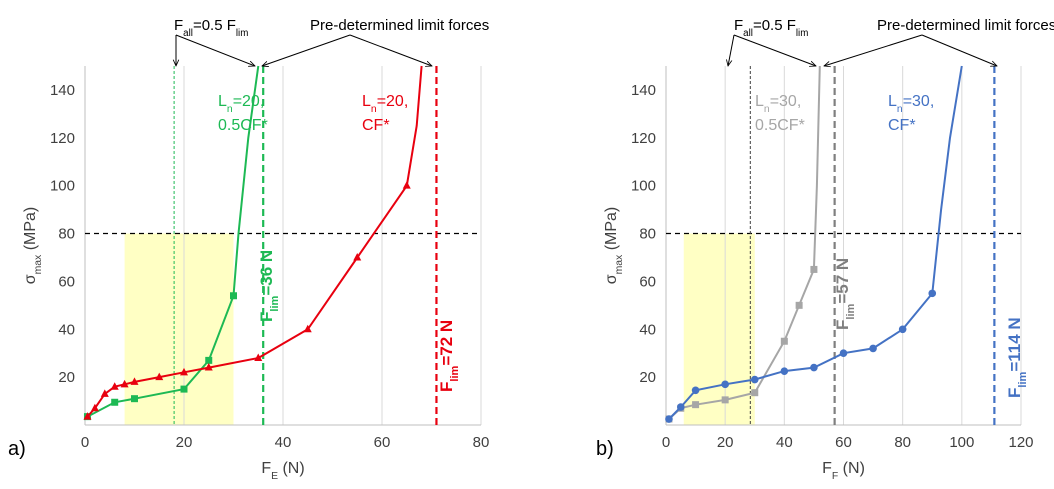 This screenshot has width=1054, height=489. What do you see at coordinates (605, 449) in the screenshot?
I see `panel-label: b)` at bounding box center [605, 449].